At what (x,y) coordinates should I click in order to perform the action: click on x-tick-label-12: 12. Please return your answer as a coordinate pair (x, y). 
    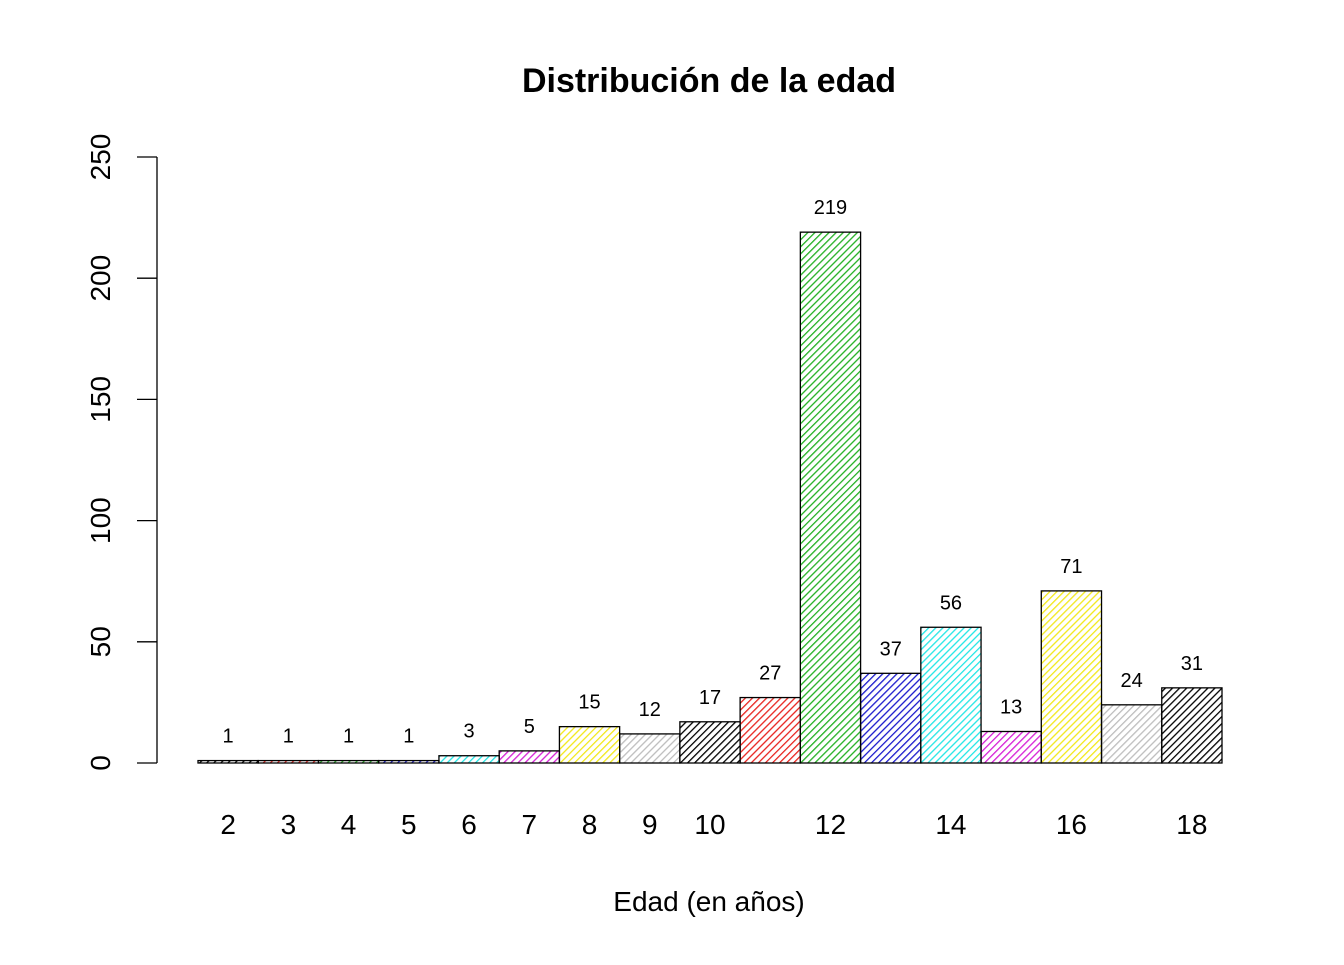
    Looking at the image, I should click on (830, 824).